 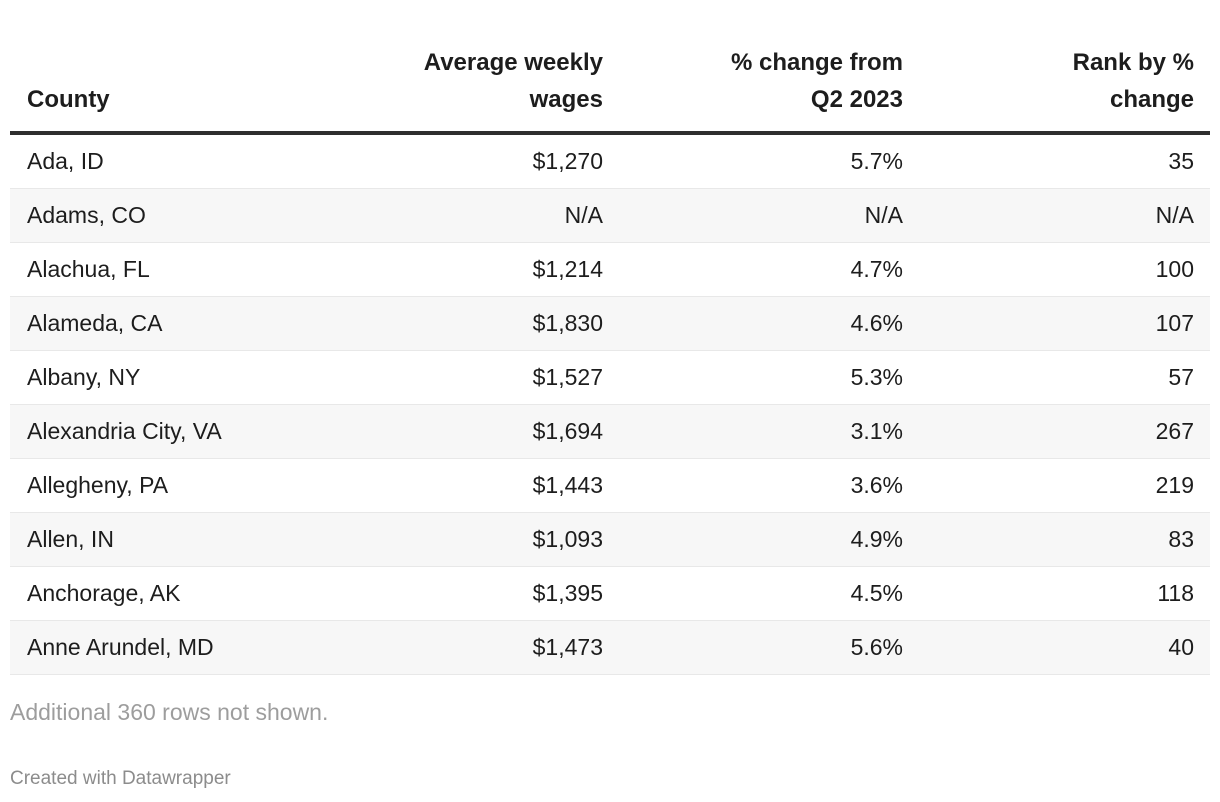 I want to click on wages-cell: $1,830, so click(x=479, y=323).